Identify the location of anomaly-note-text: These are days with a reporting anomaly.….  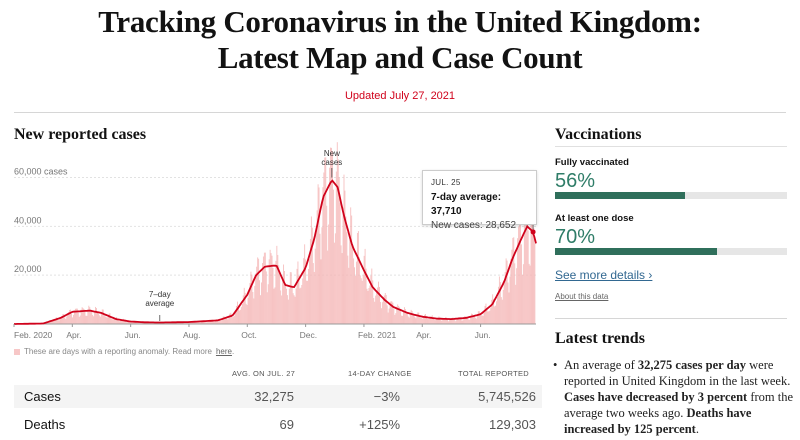
(118, 351).